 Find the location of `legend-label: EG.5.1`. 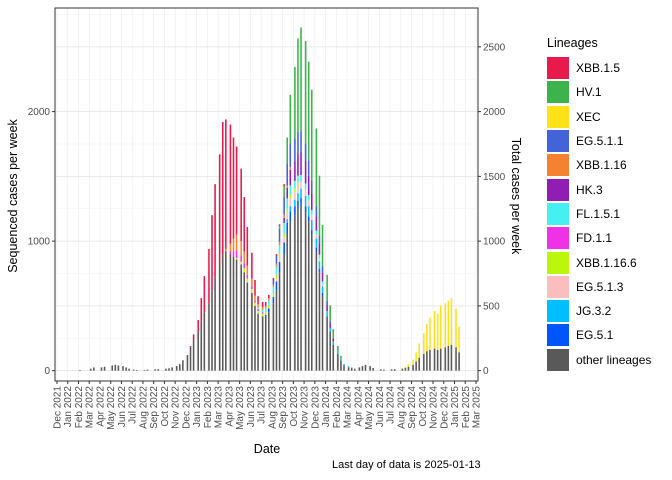

legend-label: EG.5.1 is located at coordinates (595, 335).